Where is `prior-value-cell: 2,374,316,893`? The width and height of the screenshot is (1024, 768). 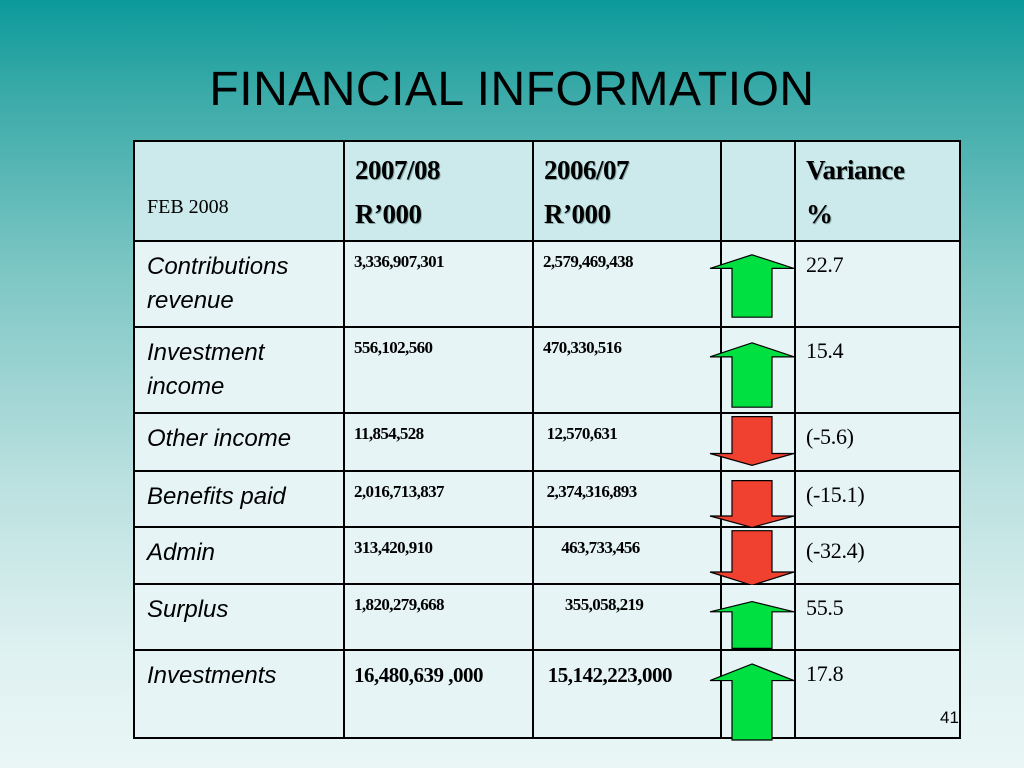
prior-value-cell: 2,374,316,893 is located at coordinates (627, 499).